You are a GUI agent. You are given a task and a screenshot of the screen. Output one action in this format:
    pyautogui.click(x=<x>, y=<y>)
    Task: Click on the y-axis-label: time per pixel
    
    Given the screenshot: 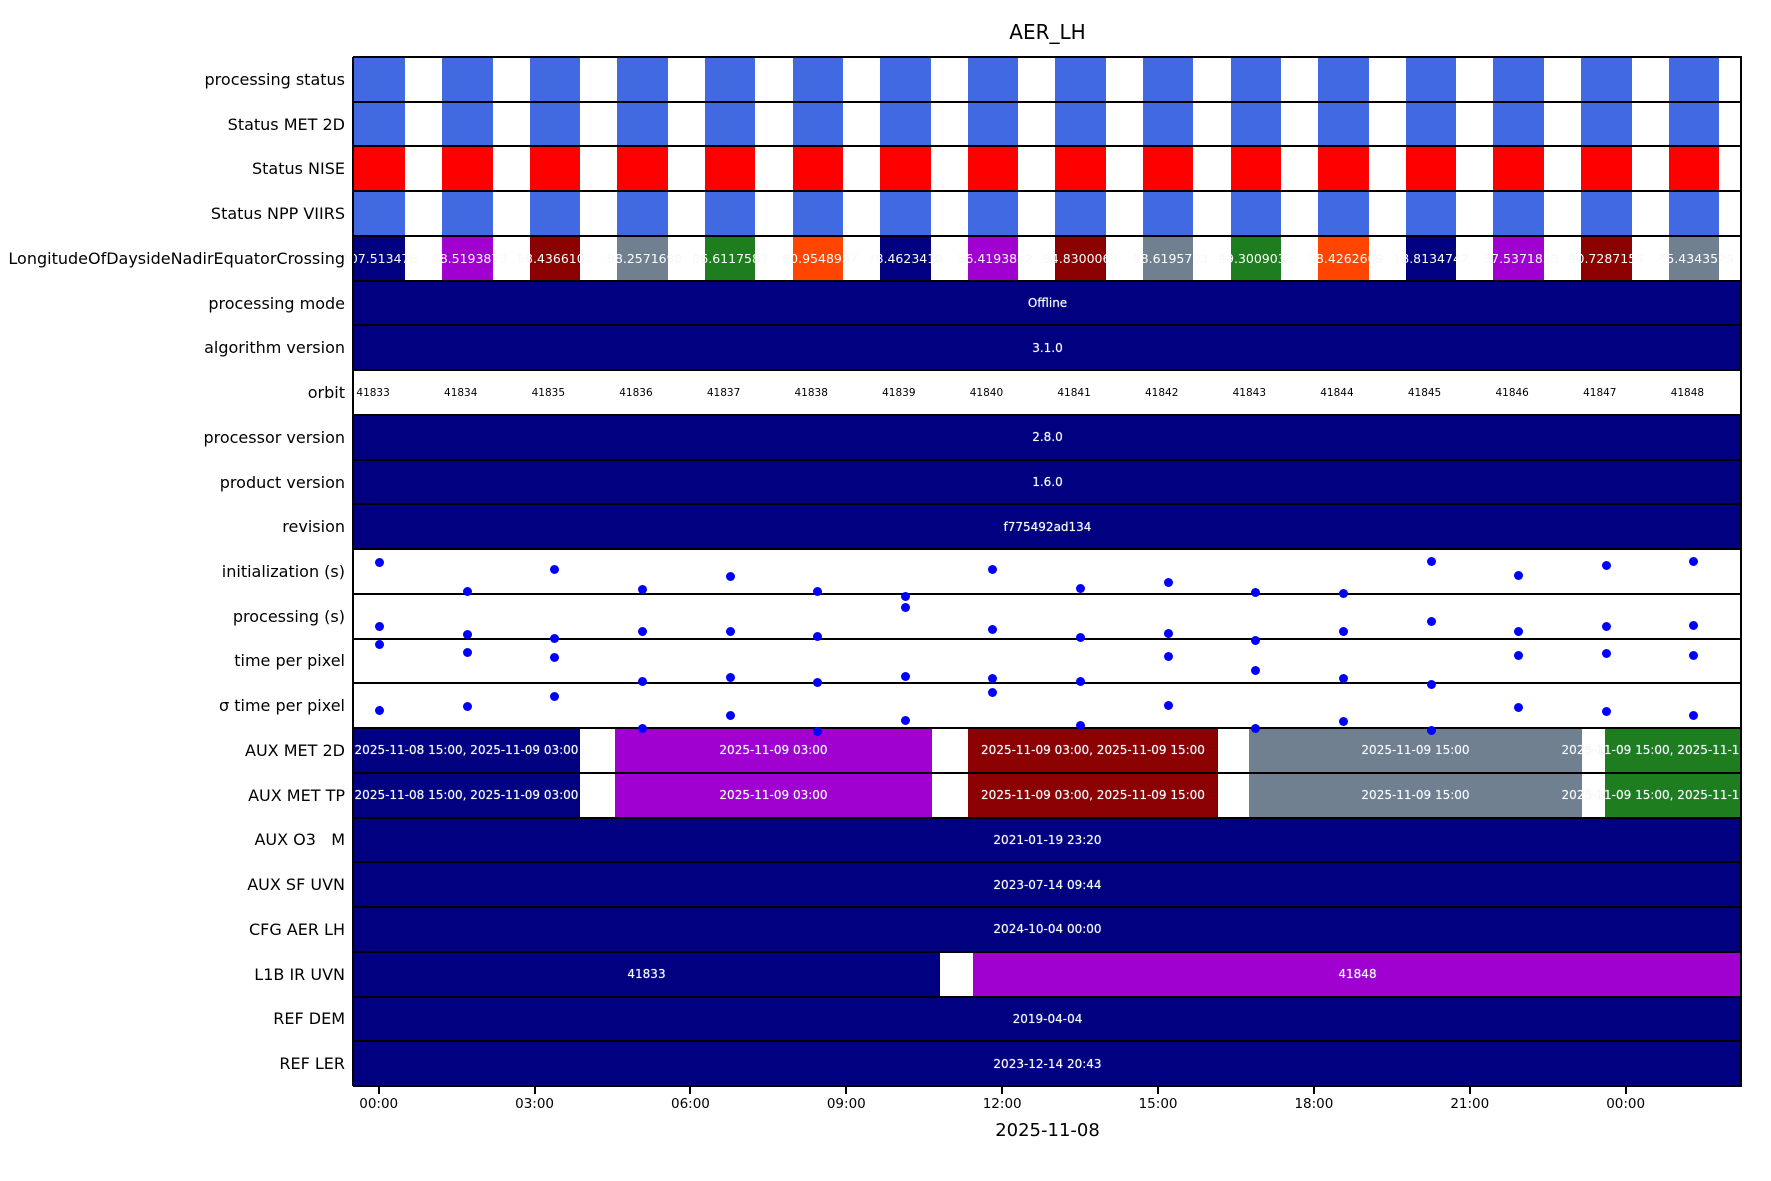 What is the action you would take?
    pyautogui.click(x=289, y=661)
    